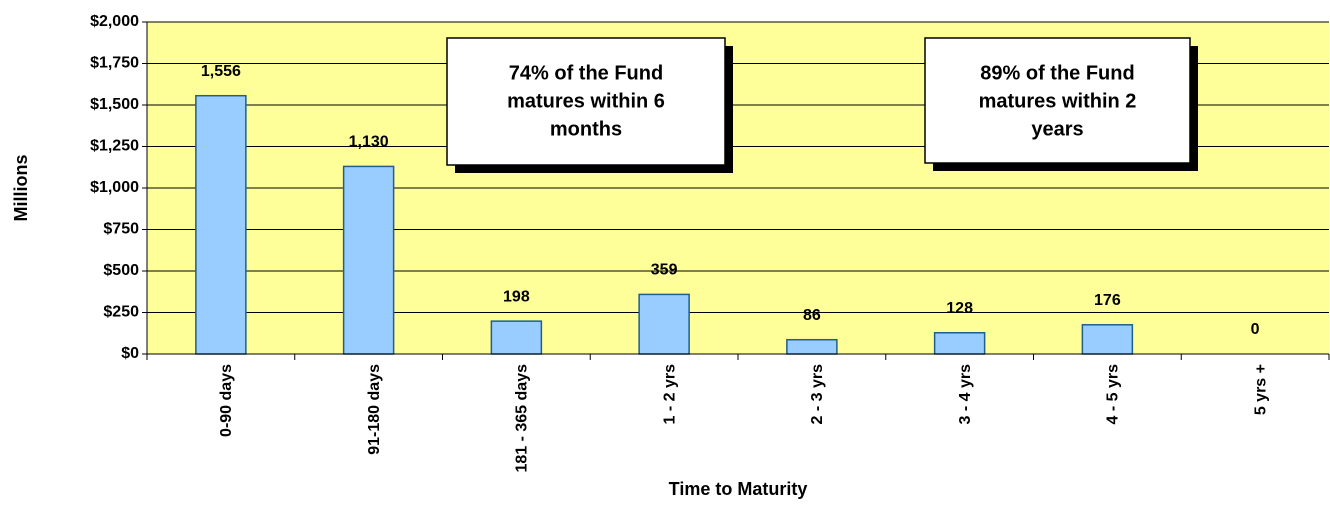 Image resolution: width=1330 pixels, height=506 pixels. What do you see at coordinates (664, 270) in the screenshot?
I see `data-label: 359` at bounding box center [664, 270].